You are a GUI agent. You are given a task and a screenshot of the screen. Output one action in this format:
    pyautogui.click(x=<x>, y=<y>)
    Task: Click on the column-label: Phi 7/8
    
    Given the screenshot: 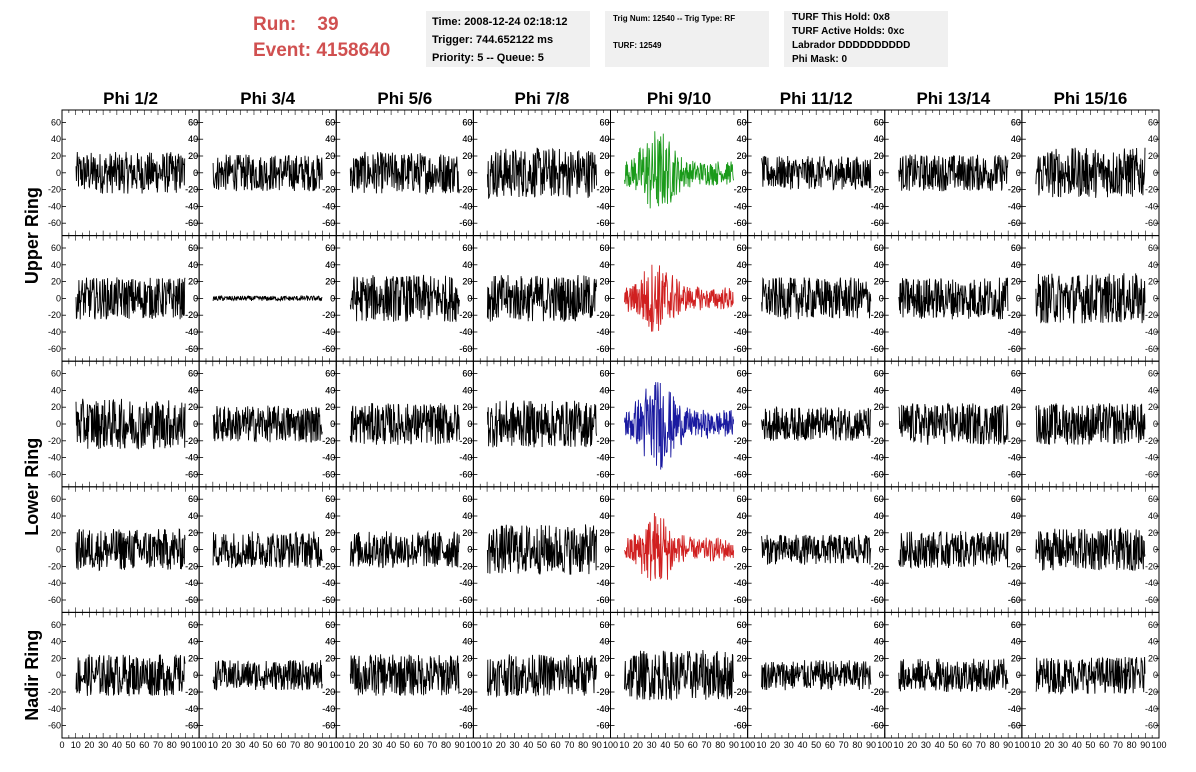 What is the action you would take?
    pyautogui.click(x=542, y=98)
    